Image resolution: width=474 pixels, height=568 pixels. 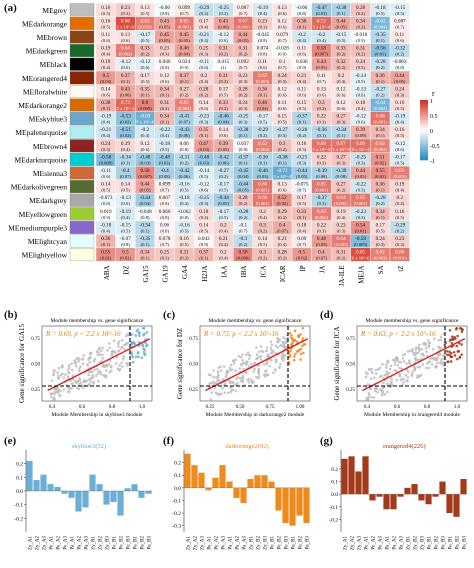 What do you see at coordinates (184, 89) in the screenshot?
I see `cell-value: 0.27` at bounding box center [184, 89].